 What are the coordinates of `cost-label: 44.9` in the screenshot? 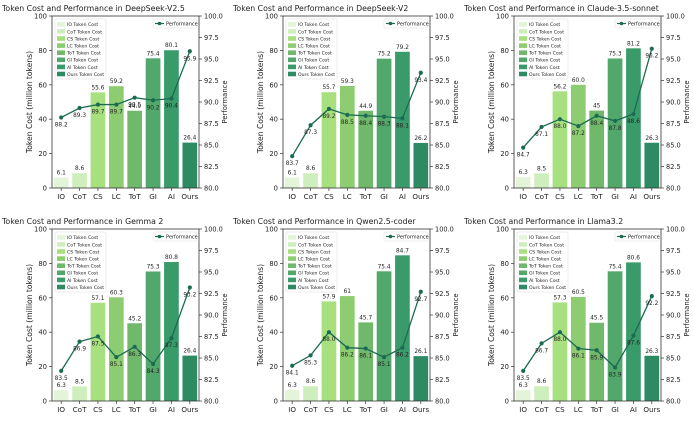 It's located at (134, 107).